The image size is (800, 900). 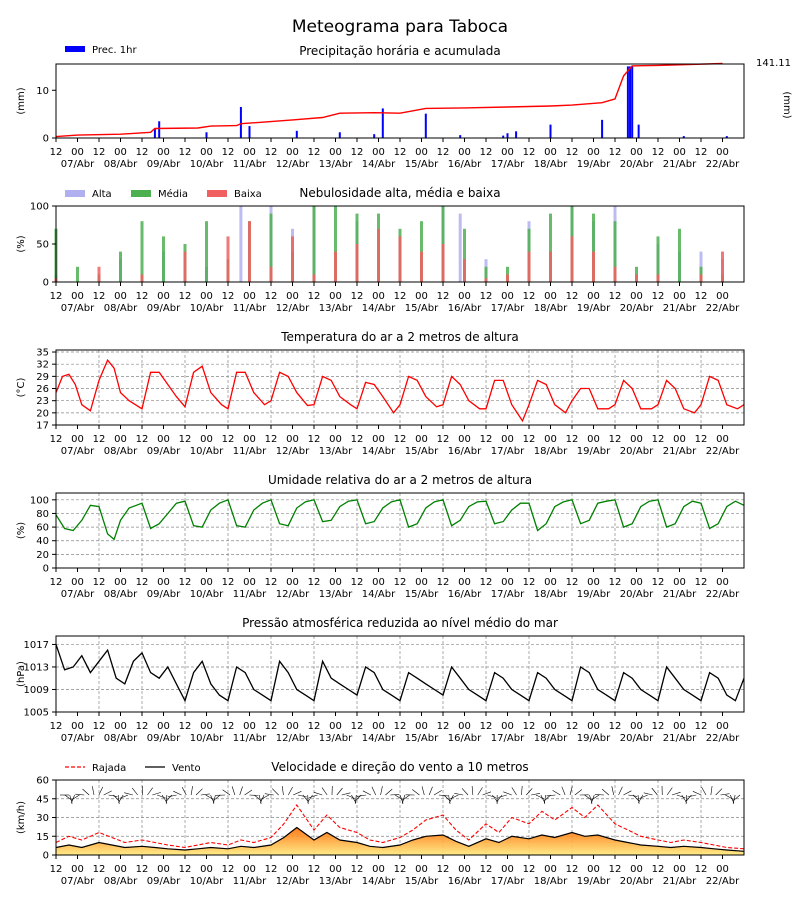 I want to click on legend-label-prec: Prec. 1hr, so click(x=114, y=50).